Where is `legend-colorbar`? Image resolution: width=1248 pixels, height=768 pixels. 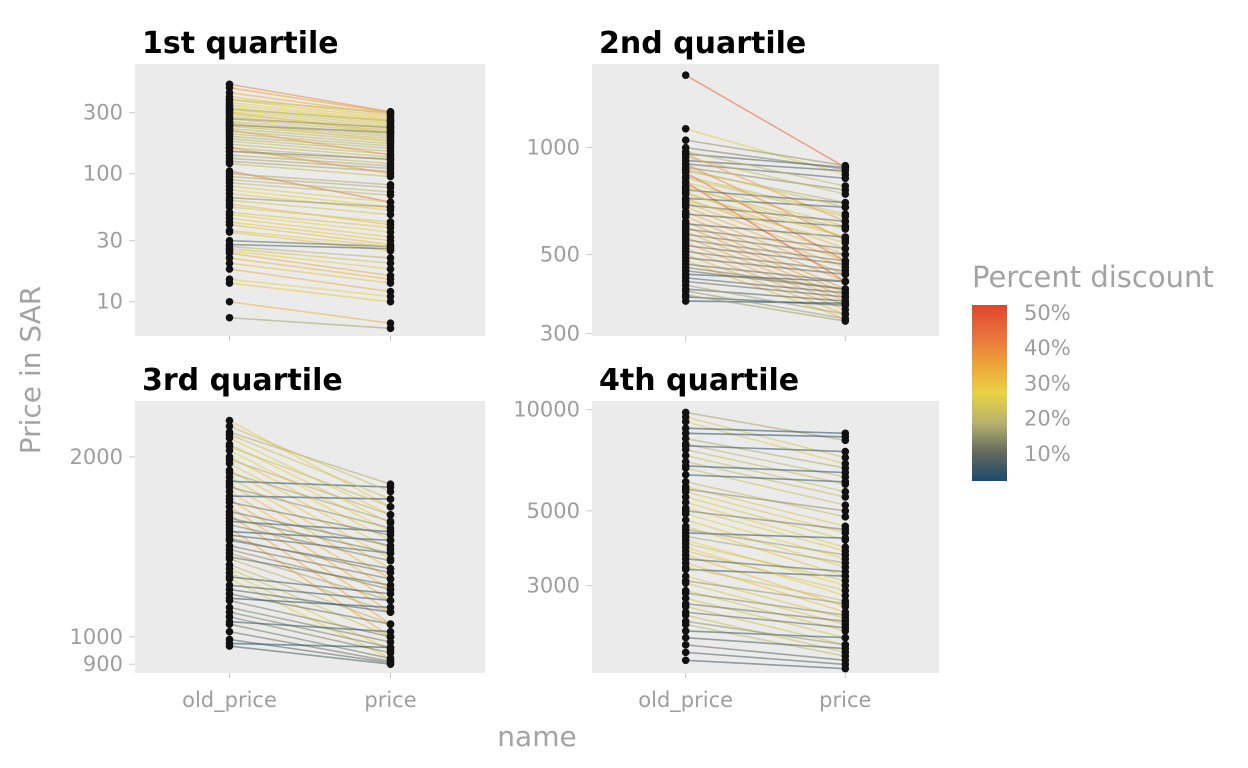
legend-colorbar is located at coordinates (989, 393).